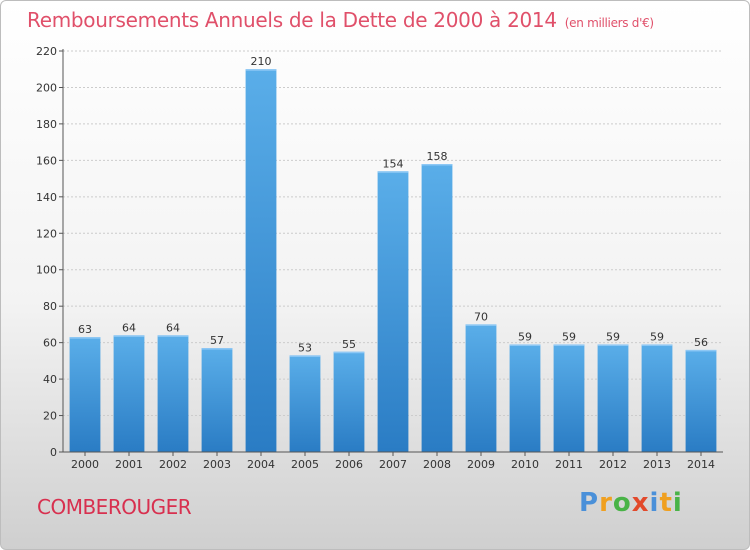 Image resolution: width=750 pixels, height=550 pixels. What do you see at coordinates (701, 464) in the screenshot?
I see `x-tick-label: 2014` at bounding box center [701, 464].